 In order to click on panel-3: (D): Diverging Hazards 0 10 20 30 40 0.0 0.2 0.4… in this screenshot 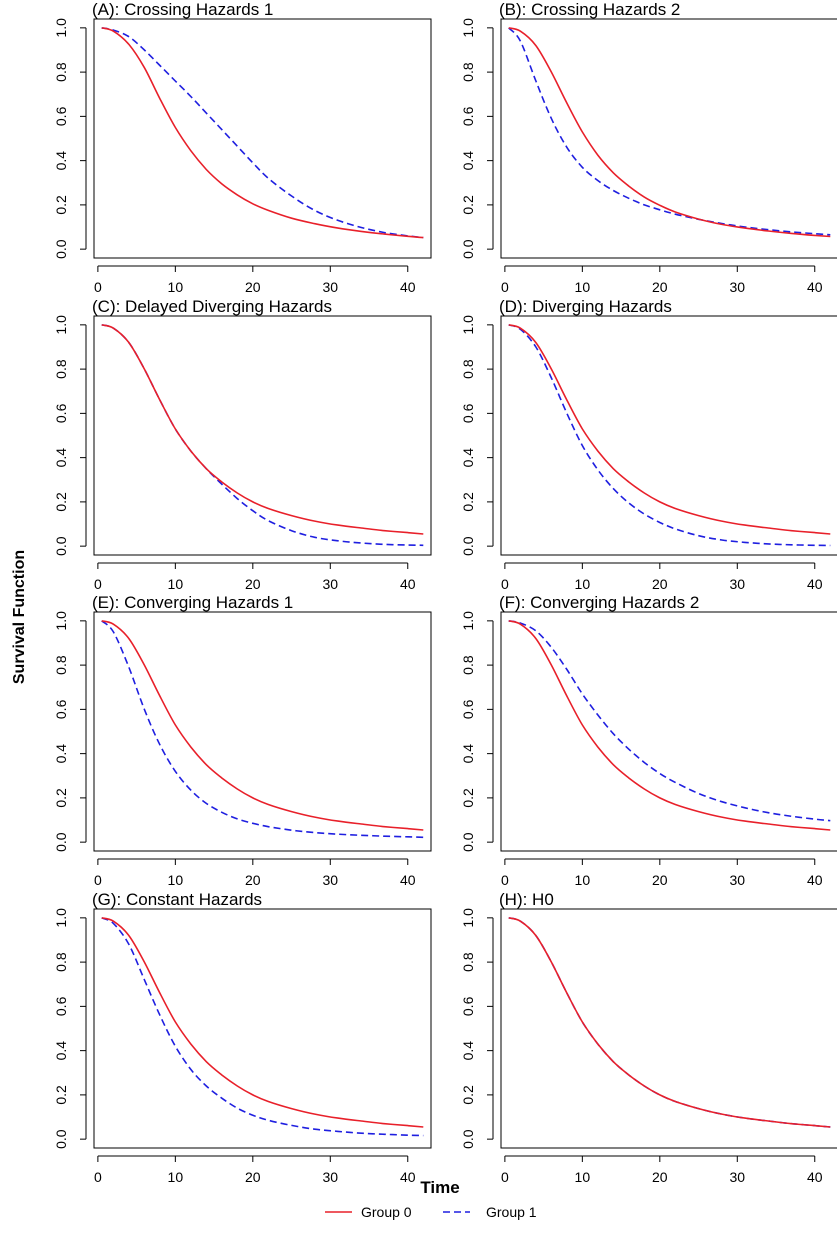, I will do `click(648, 444)`.